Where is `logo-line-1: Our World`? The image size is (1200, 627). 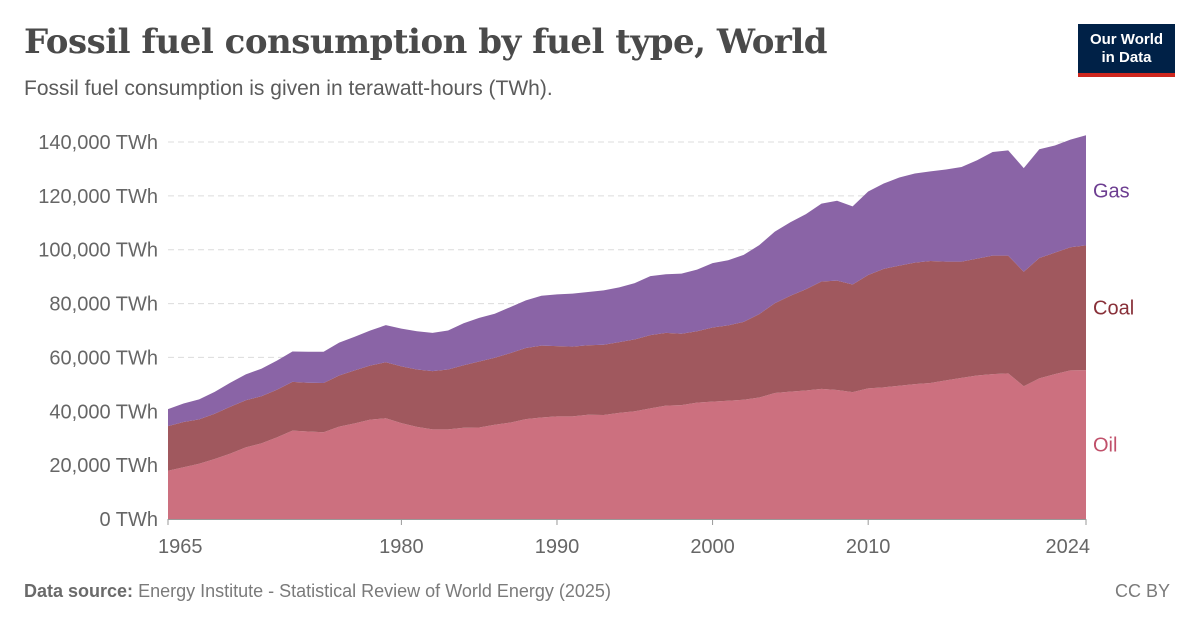 logo-line-1: Our World is located at coordinates (1126, 39).